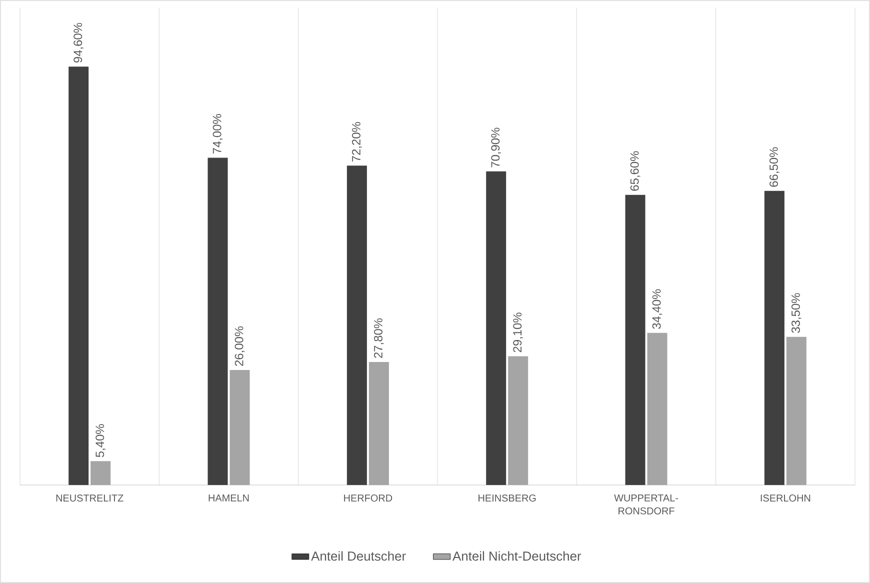 The height and width of the screenshot is (583, 870). What do you see at coordinates (635, 171) in the screenshot?
I see `data-label: 65,60%` at bounding box center [635, 171].